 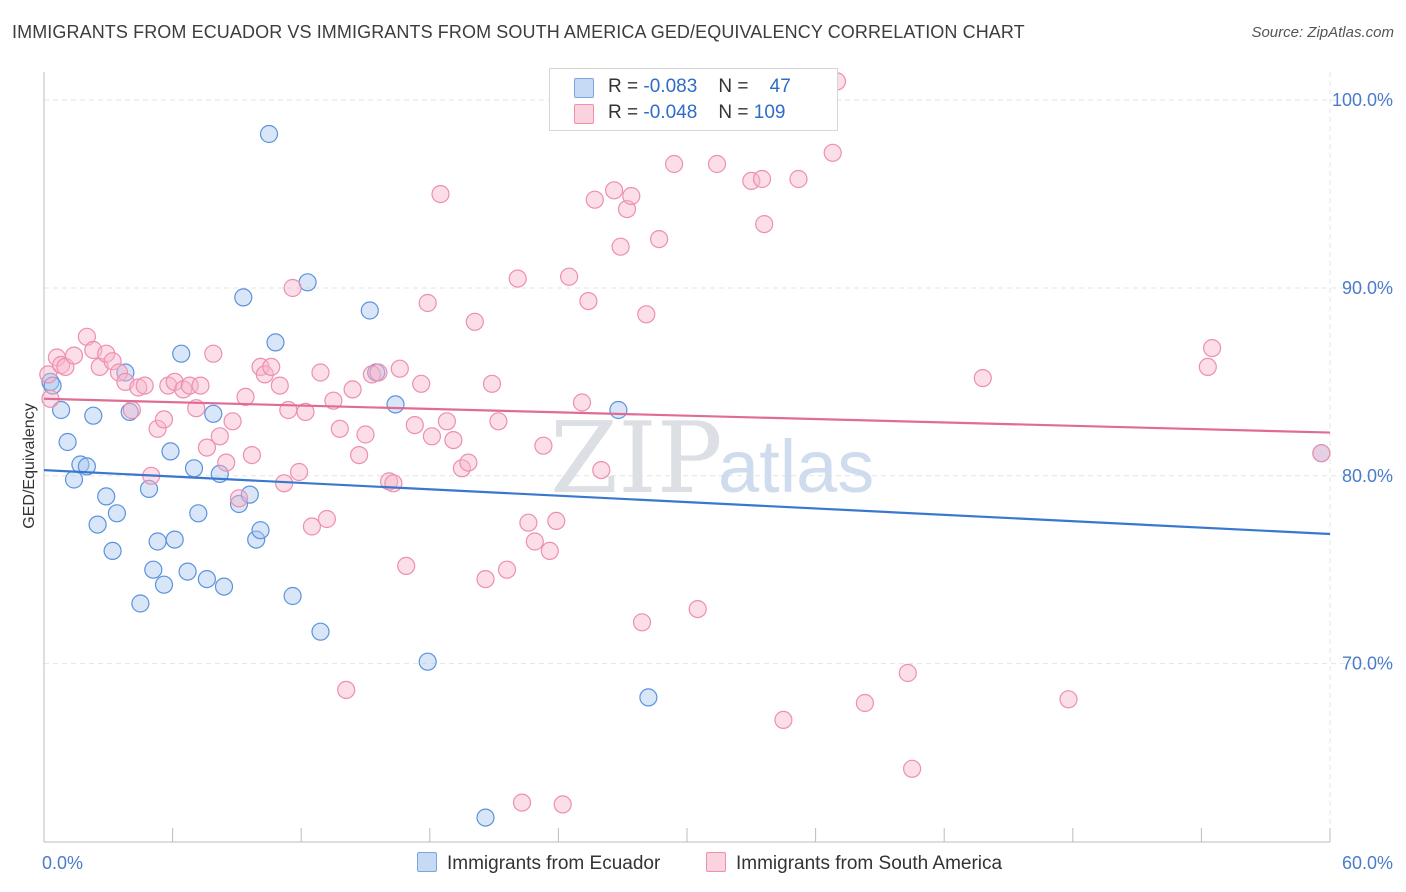 I want to click on south-america-trend-line, so click(x=687, y=415).